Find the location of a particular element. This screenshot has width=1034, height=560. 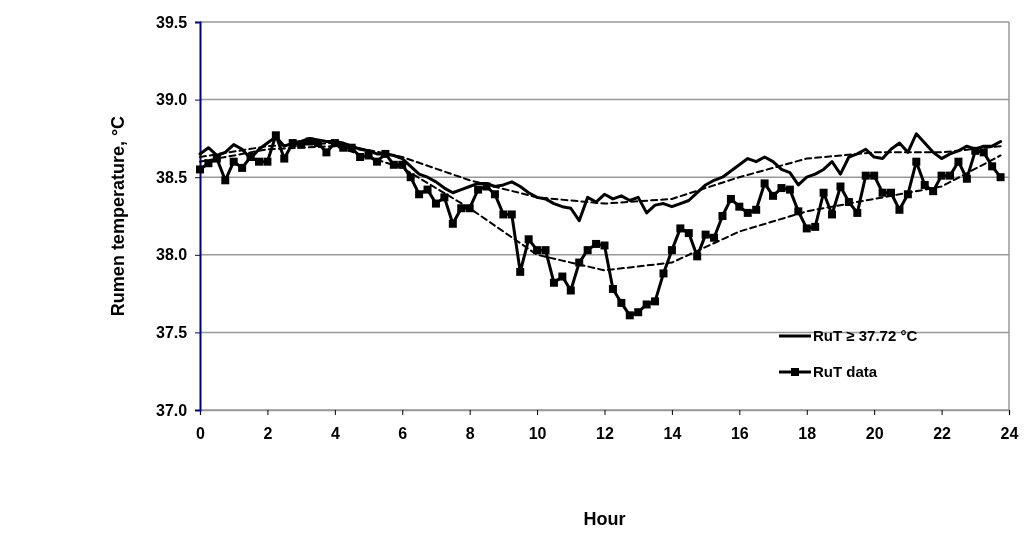

x-tick-label: 4 is located at coordinates (335, 433).